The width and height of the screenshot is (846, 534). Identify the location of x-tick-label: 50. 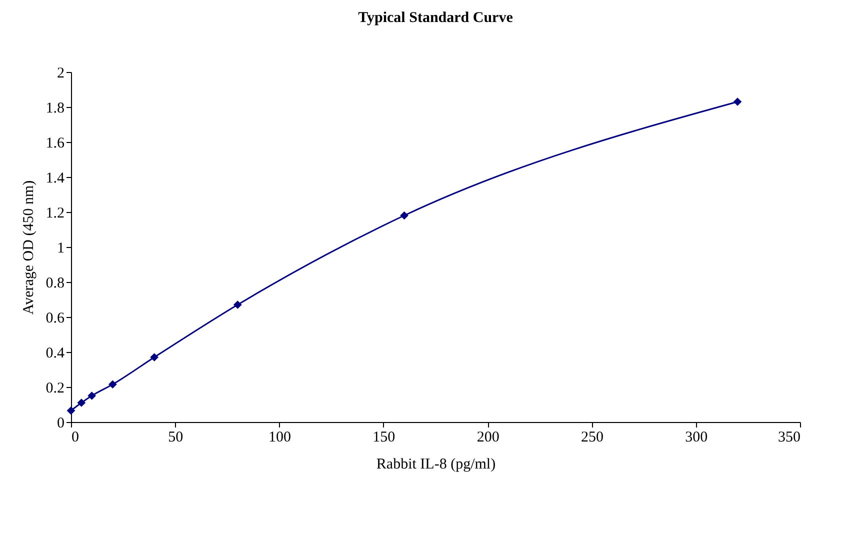
(176, 438).